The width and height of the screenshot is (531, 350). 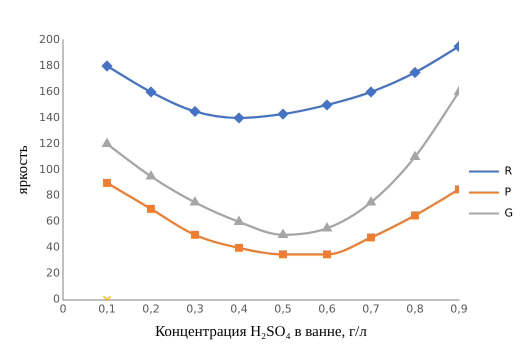 What do you see at coordinates (415, 309) in the screenshot?
I see `x-tick-label: 0,8` at bounding box center [415, 309].